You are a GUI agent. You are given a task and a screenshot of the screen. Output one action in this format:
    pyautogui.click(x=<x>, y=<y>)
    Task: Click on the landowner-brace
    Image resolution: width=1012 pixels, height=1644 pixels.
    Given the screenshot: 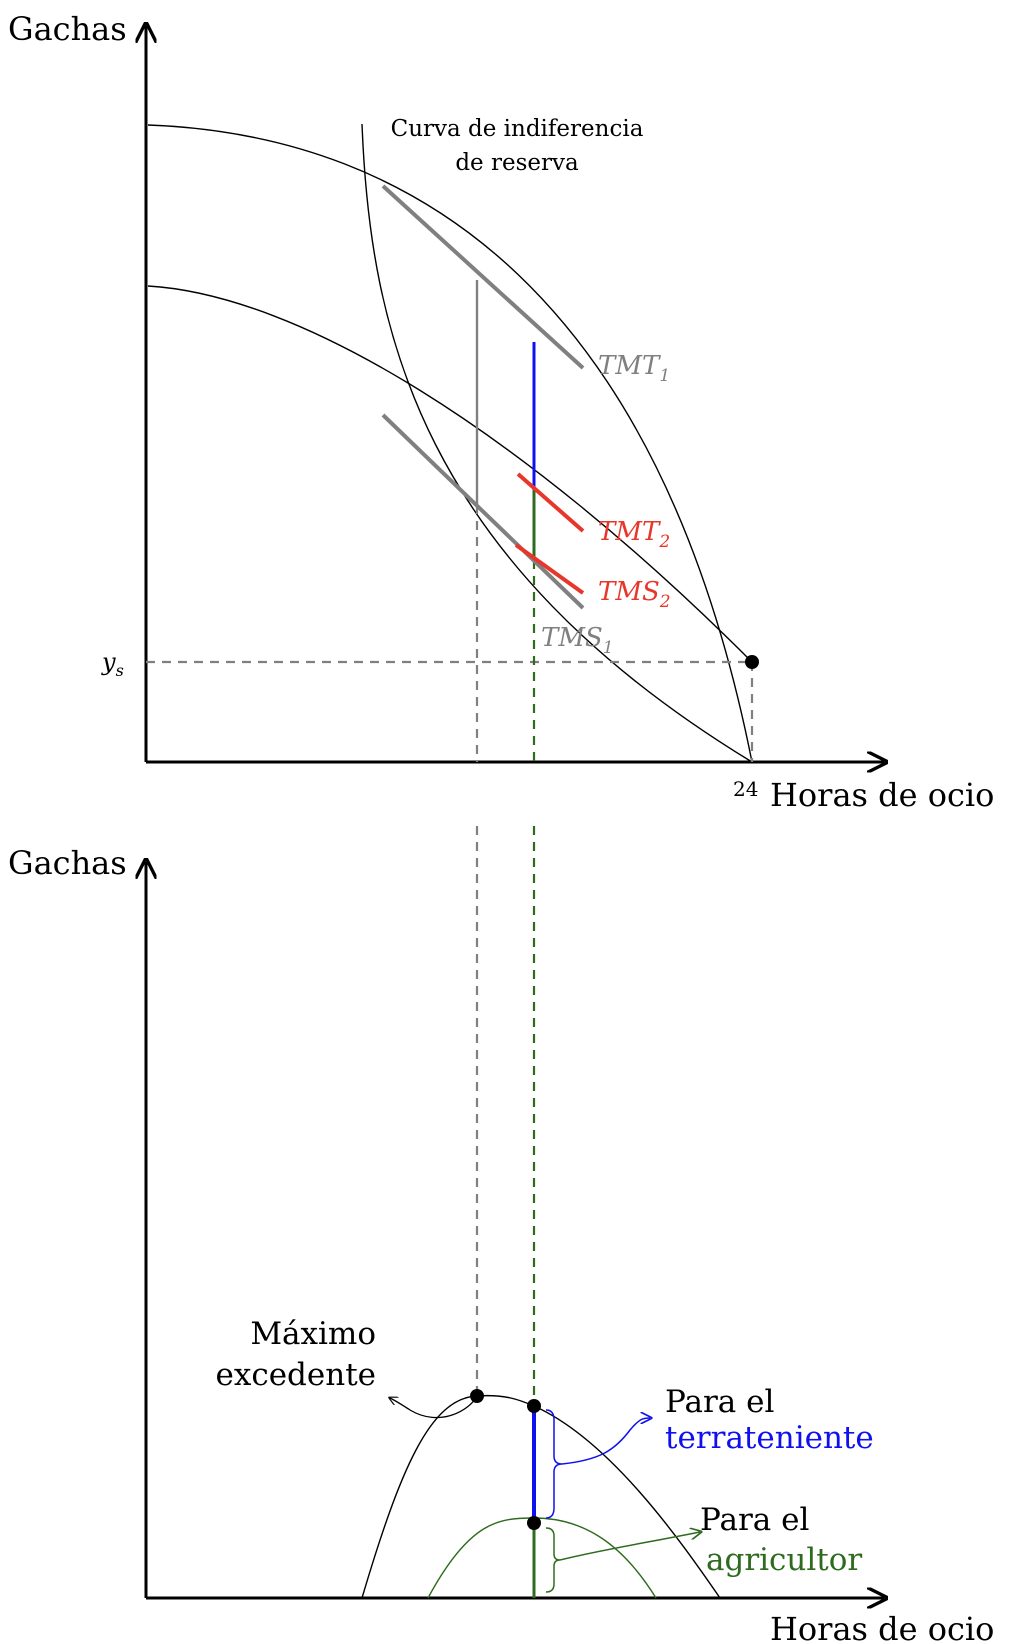 What is the action you would take?
    pyautogui.click(x=554, y=1464)
    